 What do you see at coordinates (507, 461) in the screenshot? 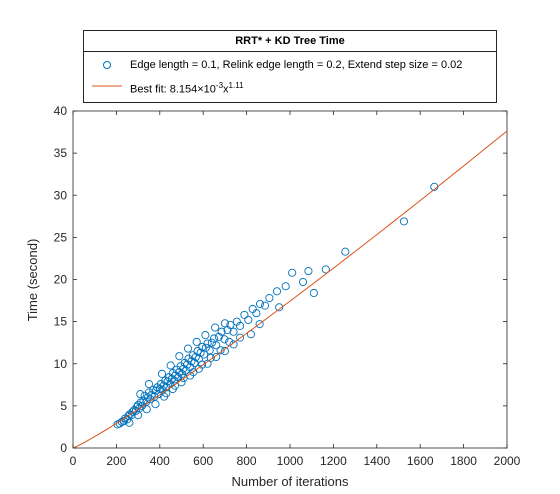
I see `x-tick-label: 2000` at bounding box center [507, 461].